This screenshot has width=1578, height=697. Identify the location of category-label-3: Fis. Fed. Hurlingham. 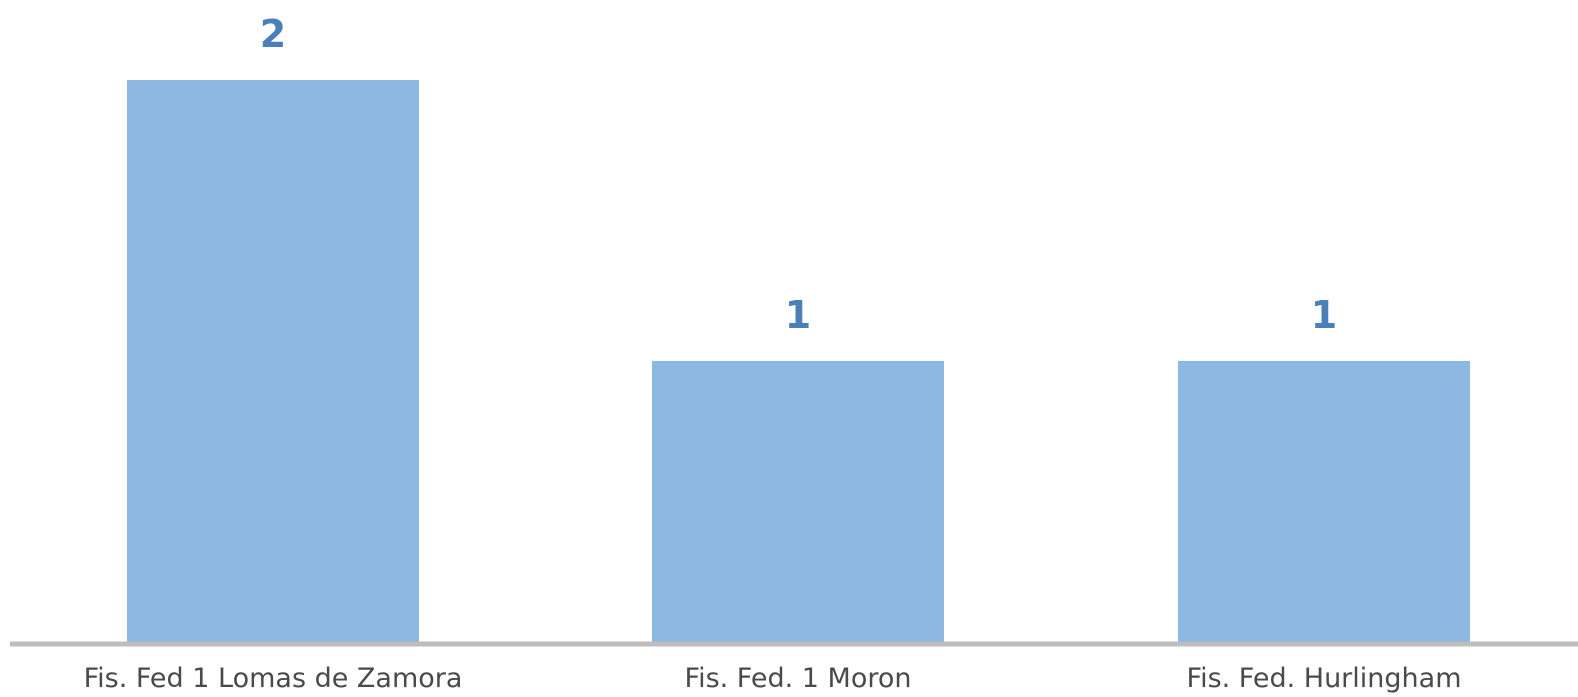
(1324, 678).